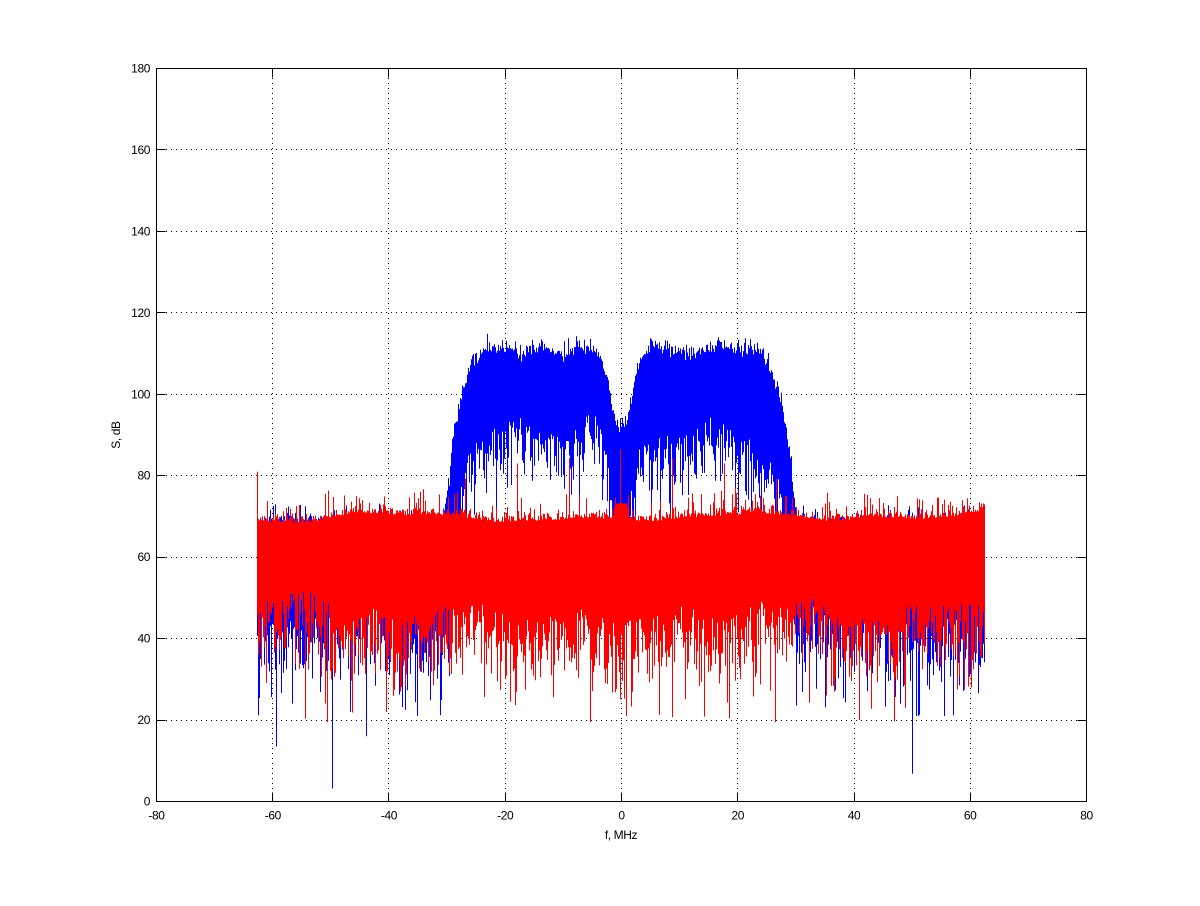 The height and width of the screenshot is (906, 1200). Describe the element at coordinates (141, 69) in the screenshot. I see `svg-text: 180` at that location.